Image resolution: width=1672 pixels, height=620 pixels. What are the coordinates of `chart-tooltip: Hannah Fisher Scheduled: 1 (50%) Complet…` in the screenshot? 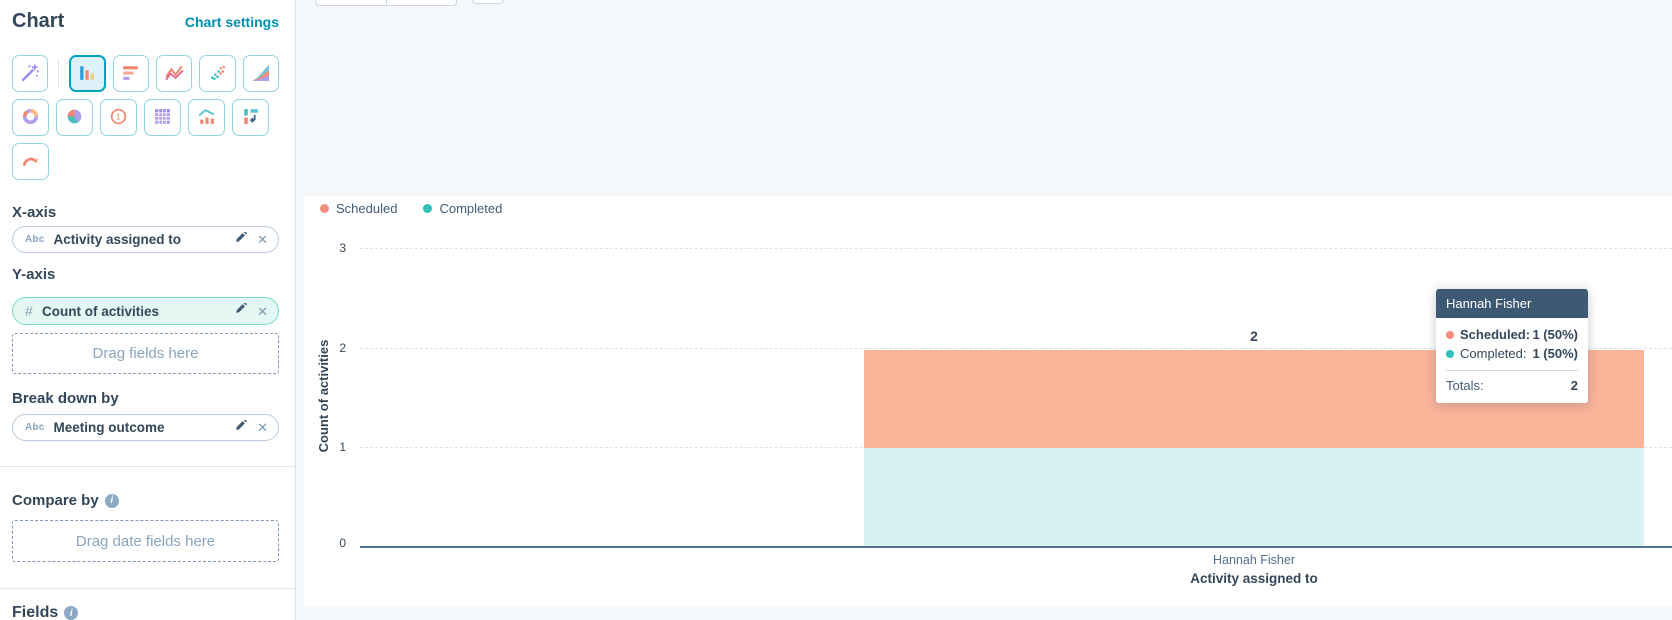 It's located at (1512, 346).